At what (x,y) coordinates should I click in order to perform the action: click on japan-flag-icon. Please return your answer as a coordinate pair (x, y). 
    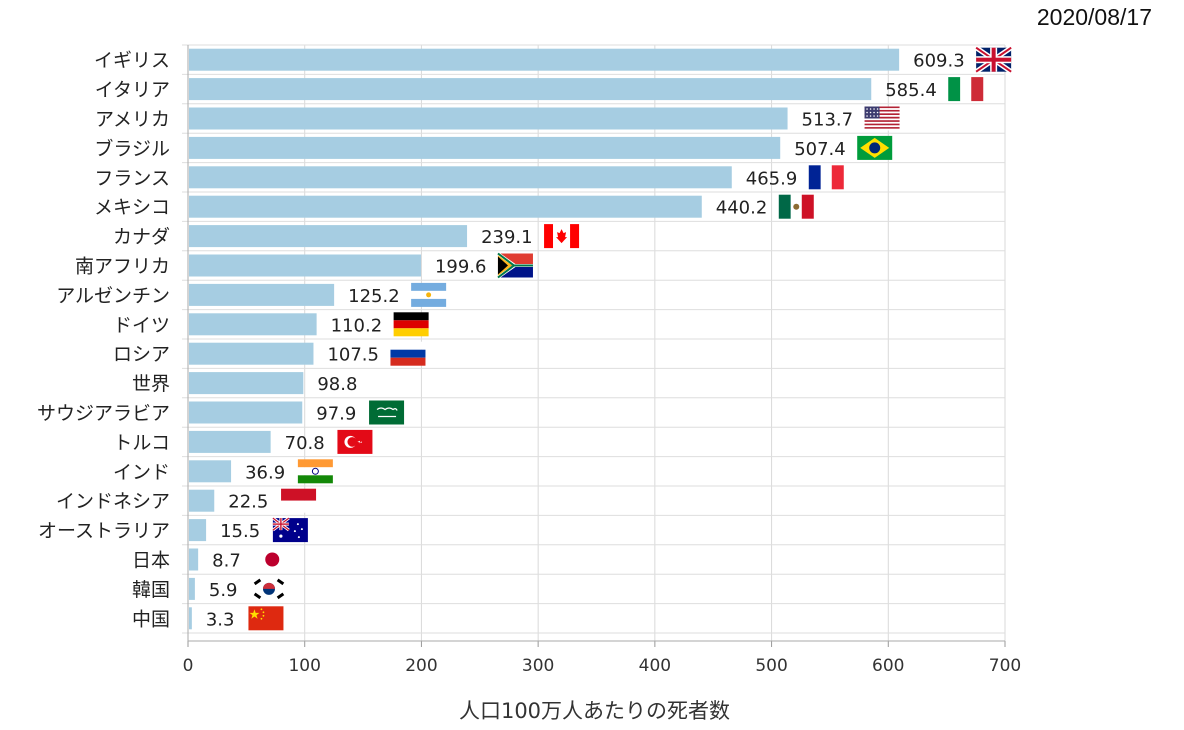
    Looking at the image, I should click on (272, 559).